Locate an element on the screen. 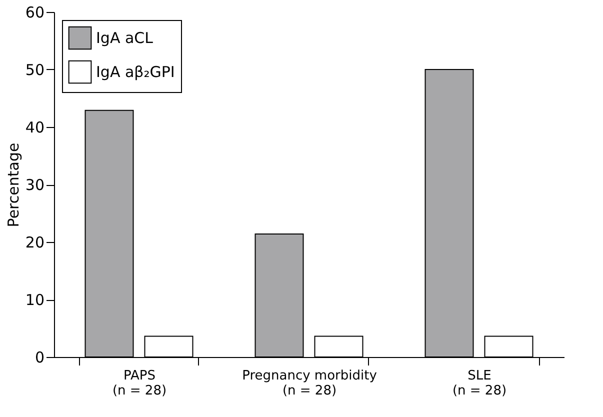 The image size is (603, 417). x-tick-label: Pregnancy morbidity (n = 28) is located at coordinates (310, 383).